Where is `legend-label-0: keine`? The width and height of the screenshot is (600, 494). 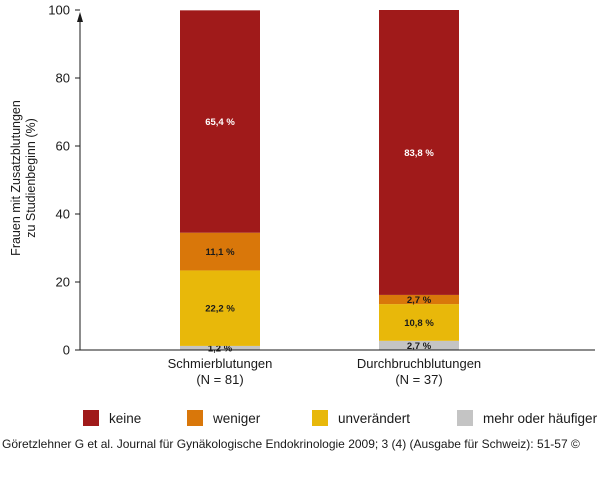 legend-label-0: keine is located at coordinates (125, 418).